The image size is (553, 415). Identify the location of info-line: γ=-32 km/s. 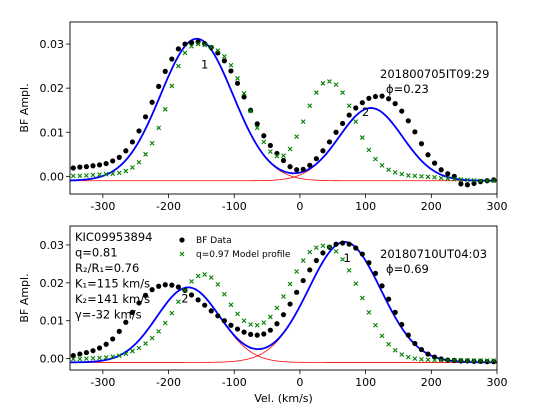
(108, 315).